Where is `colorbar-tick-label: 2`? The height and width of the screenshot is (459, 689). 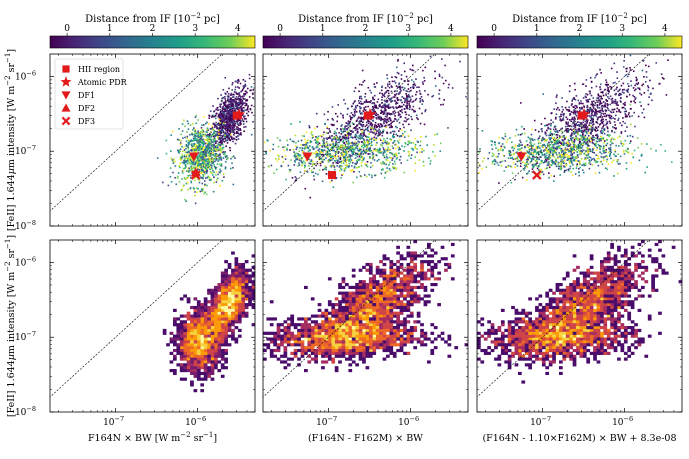
colorbar-tick-label: 2 is located at coordinates (580, 29).